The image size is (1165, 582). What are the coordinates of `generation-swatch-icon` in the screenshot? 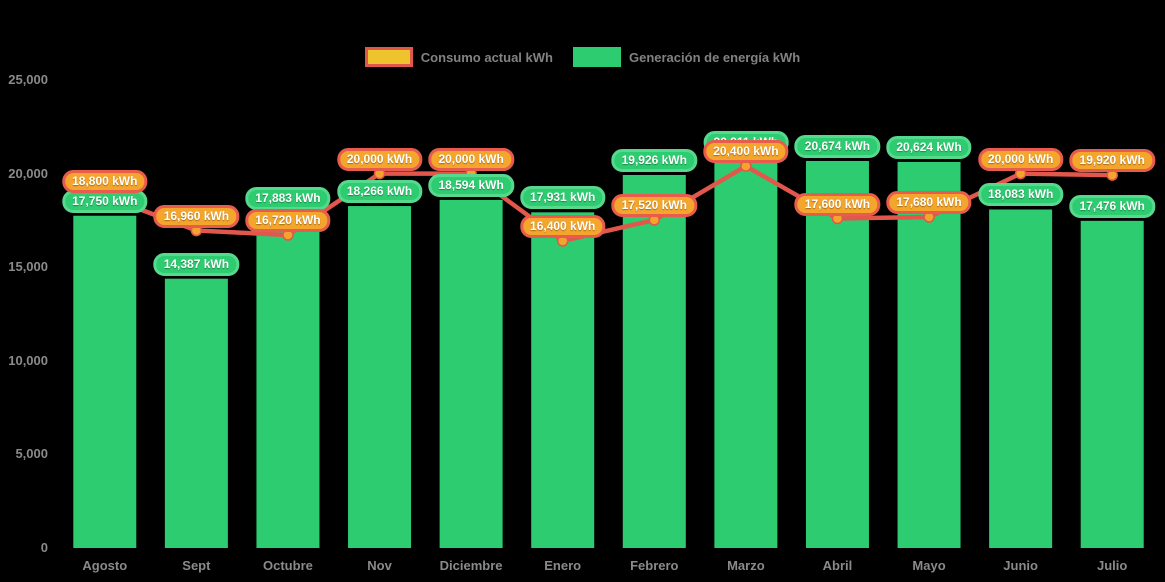 It's located at (596, 57).